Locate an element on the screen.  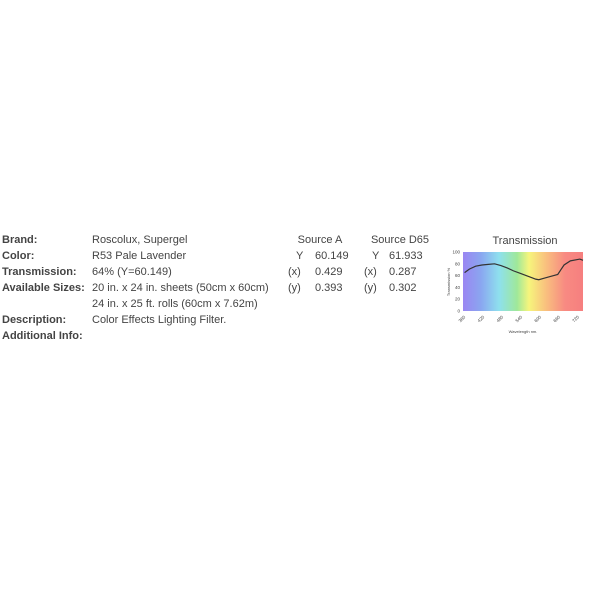
field-value: 20 in. x 24 in. sheets (50cm x 60cm) is located at coordinates (180, 288).